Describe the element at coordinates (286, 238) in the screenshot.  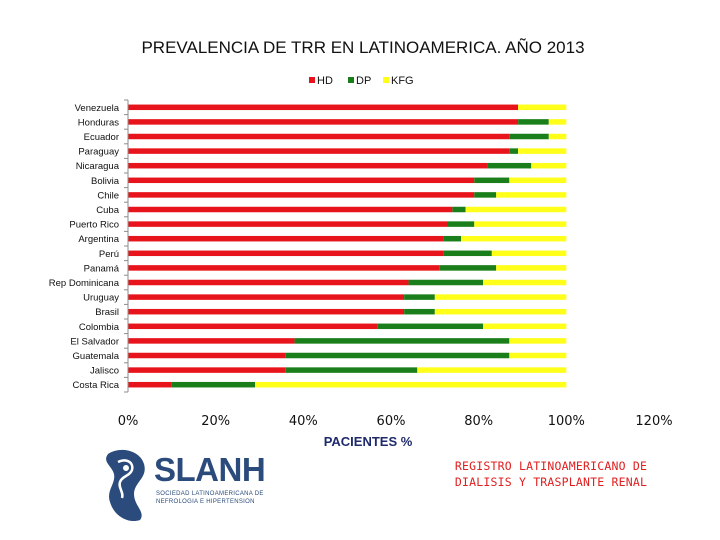
I see `bar-hd-argentina` at that location.